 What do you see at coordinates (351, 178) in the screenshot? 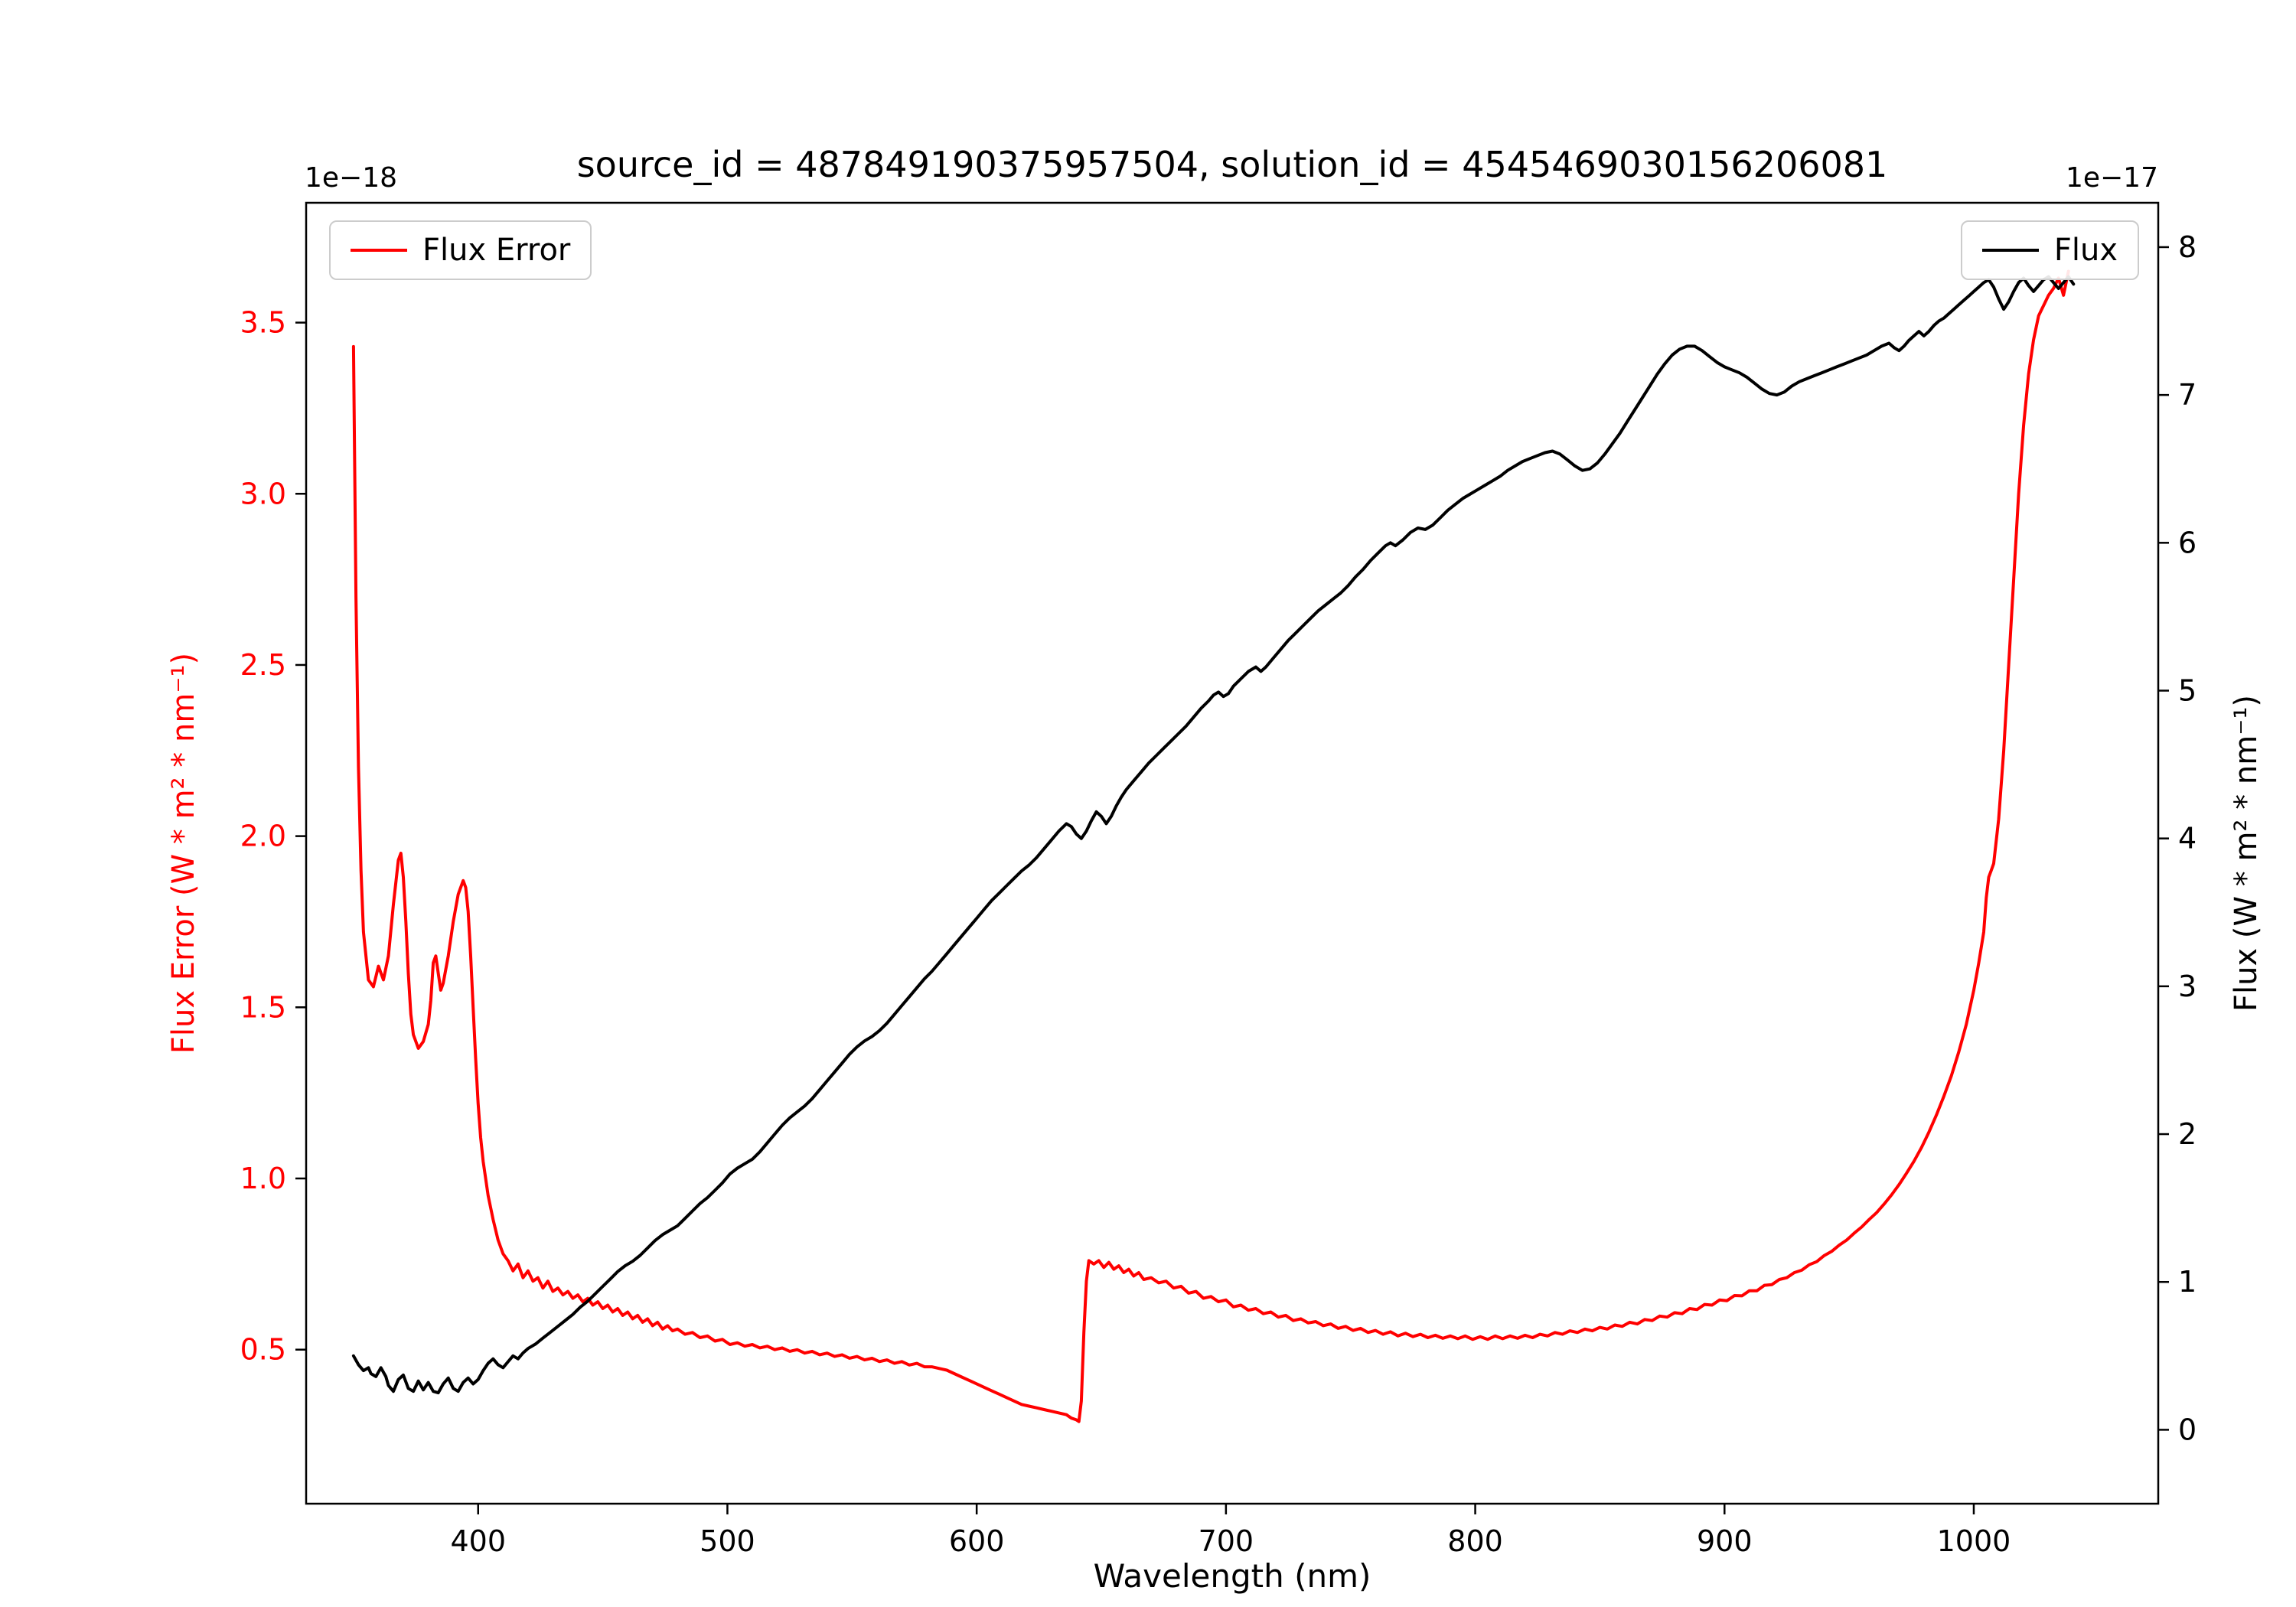
I see `left-axis-offset-text: 1e−18` at bounding box center [351, 178].